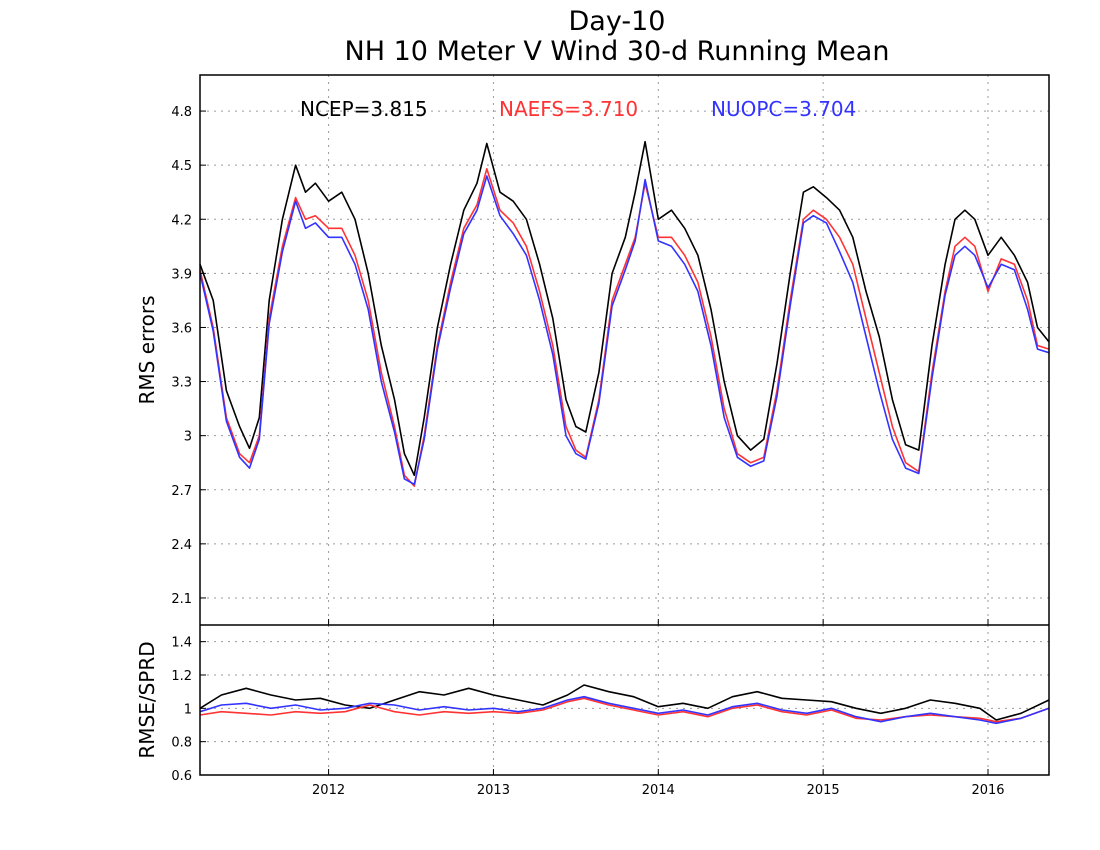  I want to click on x-tick-label: 2013, so click(493, 790).